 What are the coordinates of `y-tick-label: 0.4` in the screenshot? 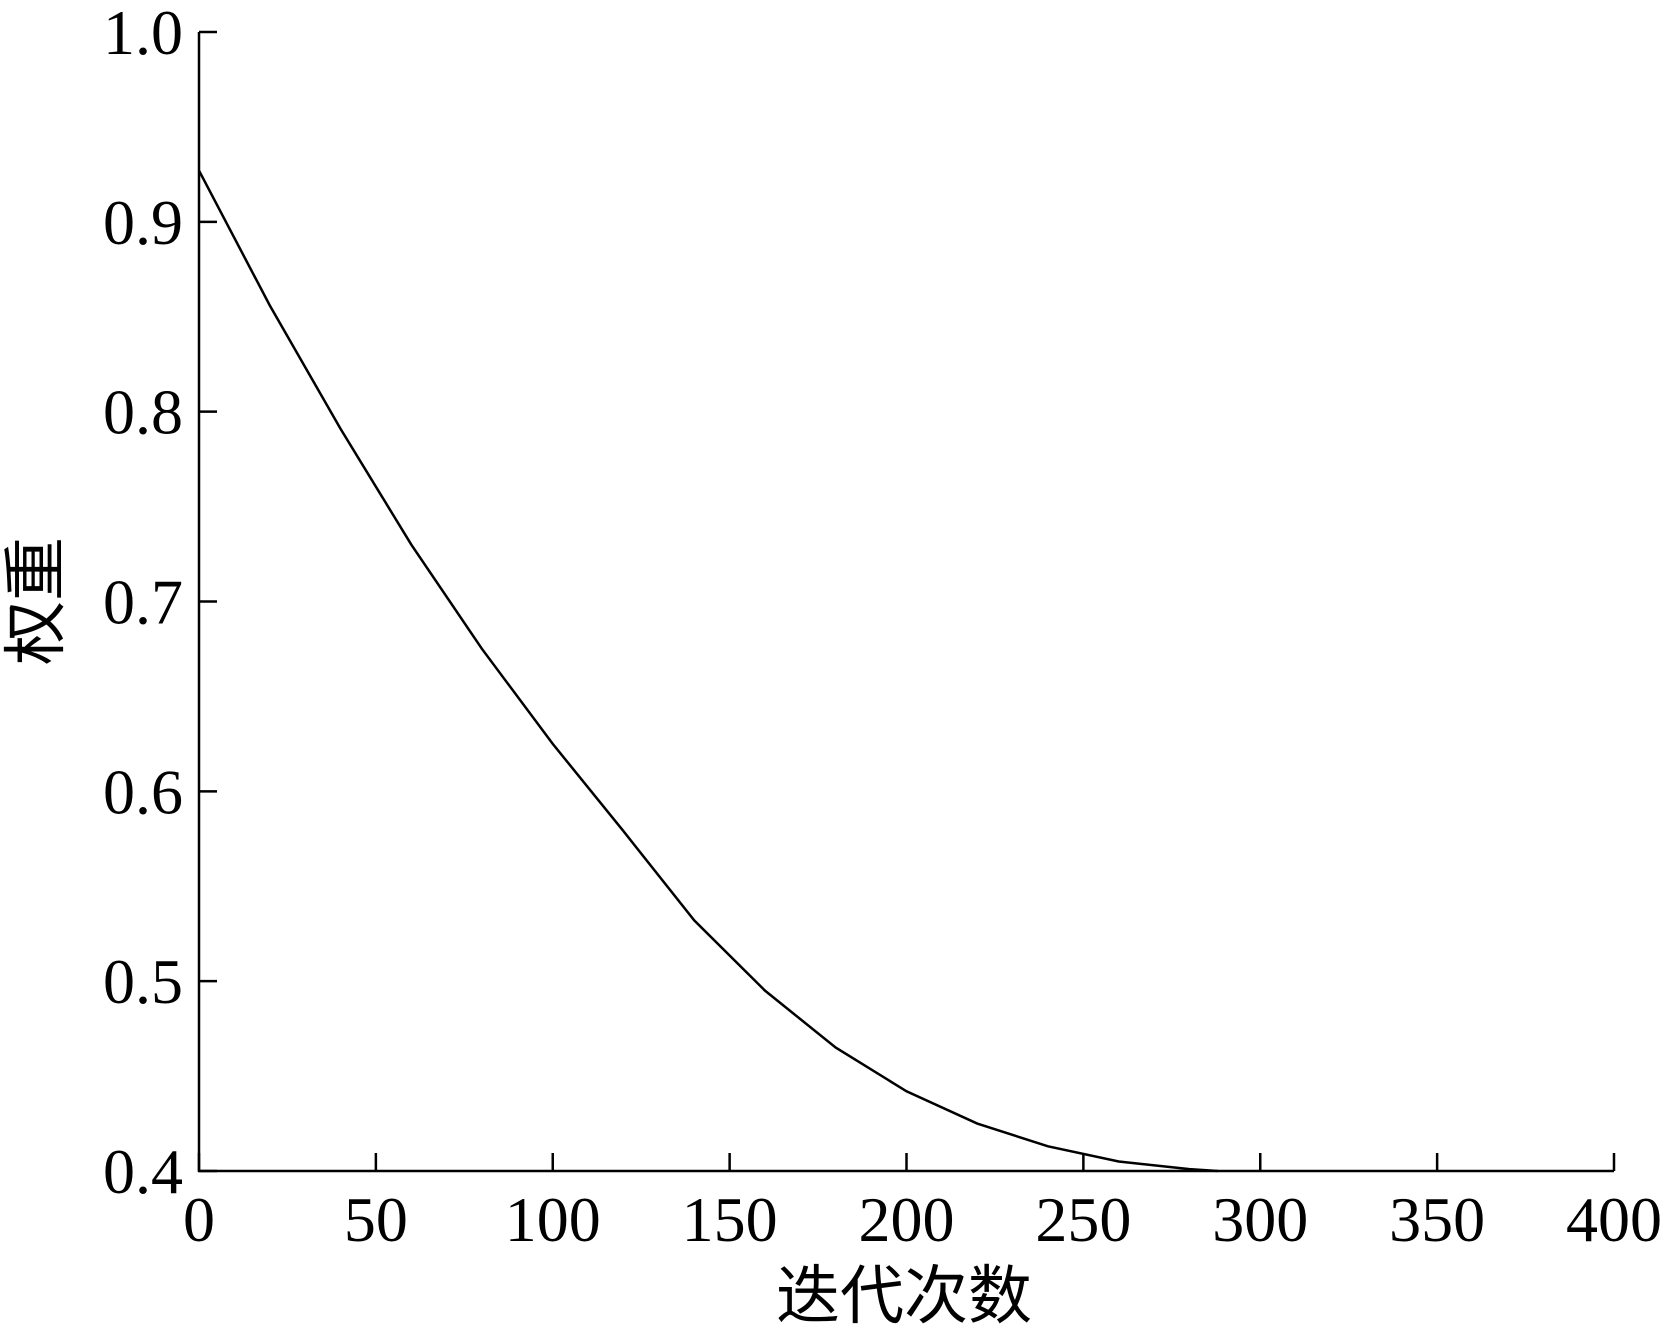 It's located at (143, 1171).